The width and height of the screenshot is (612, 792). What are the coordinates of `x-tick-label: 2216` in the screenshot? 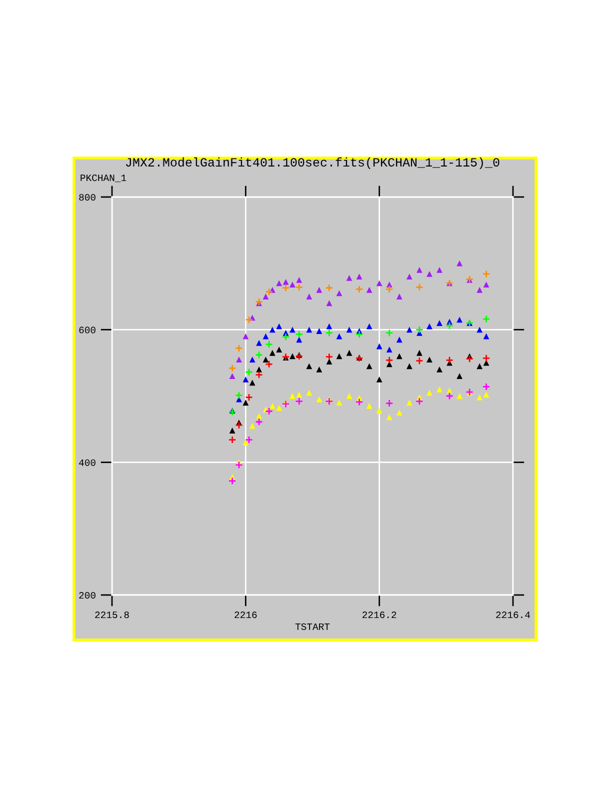 It's located at (245, 615).